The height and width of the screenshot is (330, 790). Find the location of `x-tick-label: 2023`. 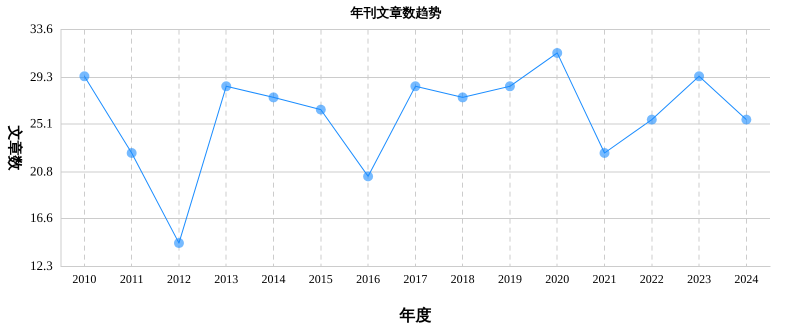

x-tick-label: 2023 is located at coordinates (699, 279).